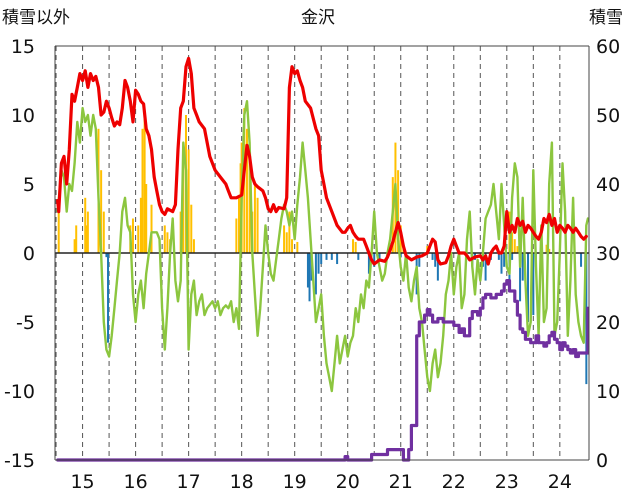 This screenshot has width=636, height=501. What do you see at coordinates (608, 323) in the screenshot?
I see `right-tick-label: 20` at bounding box center [608, 323].